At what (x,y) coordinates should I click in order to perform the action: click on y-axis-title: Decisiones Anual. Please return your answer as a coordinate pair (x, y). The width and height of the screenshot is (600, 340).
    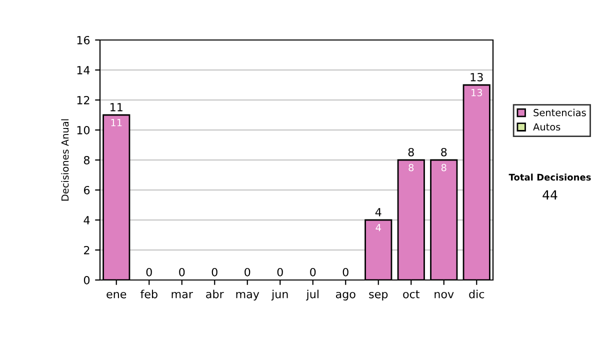
    Looking at the image, I should click on (65, 160).